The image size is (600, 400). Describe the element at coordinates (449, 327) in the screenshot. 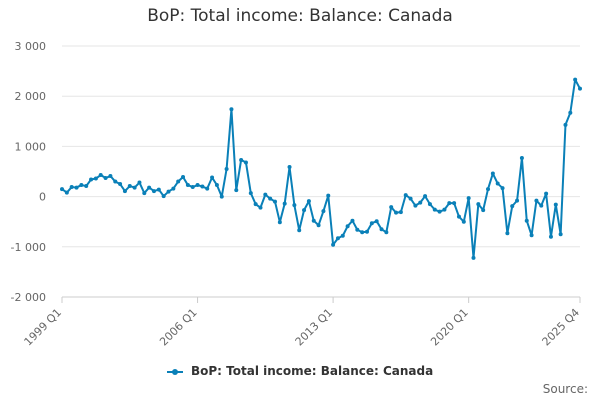

I see `x-tick-label: 2020 Q1` at that location.